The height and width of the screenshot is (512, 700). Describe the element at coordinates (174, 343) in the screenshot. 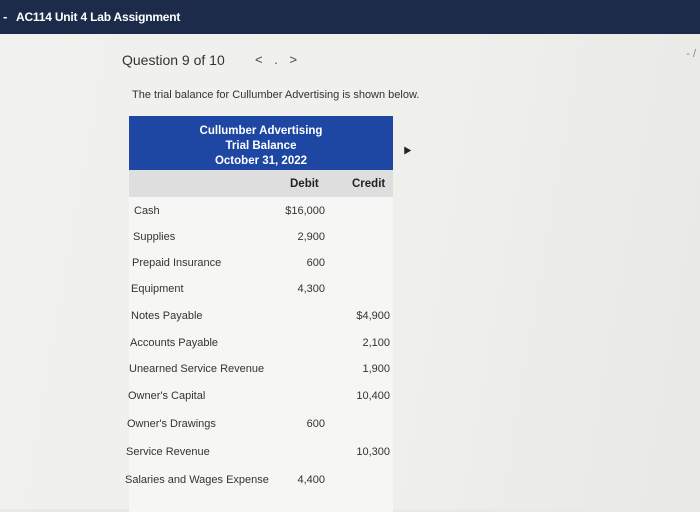

I see `account-name: Accounts Payable` at that location.